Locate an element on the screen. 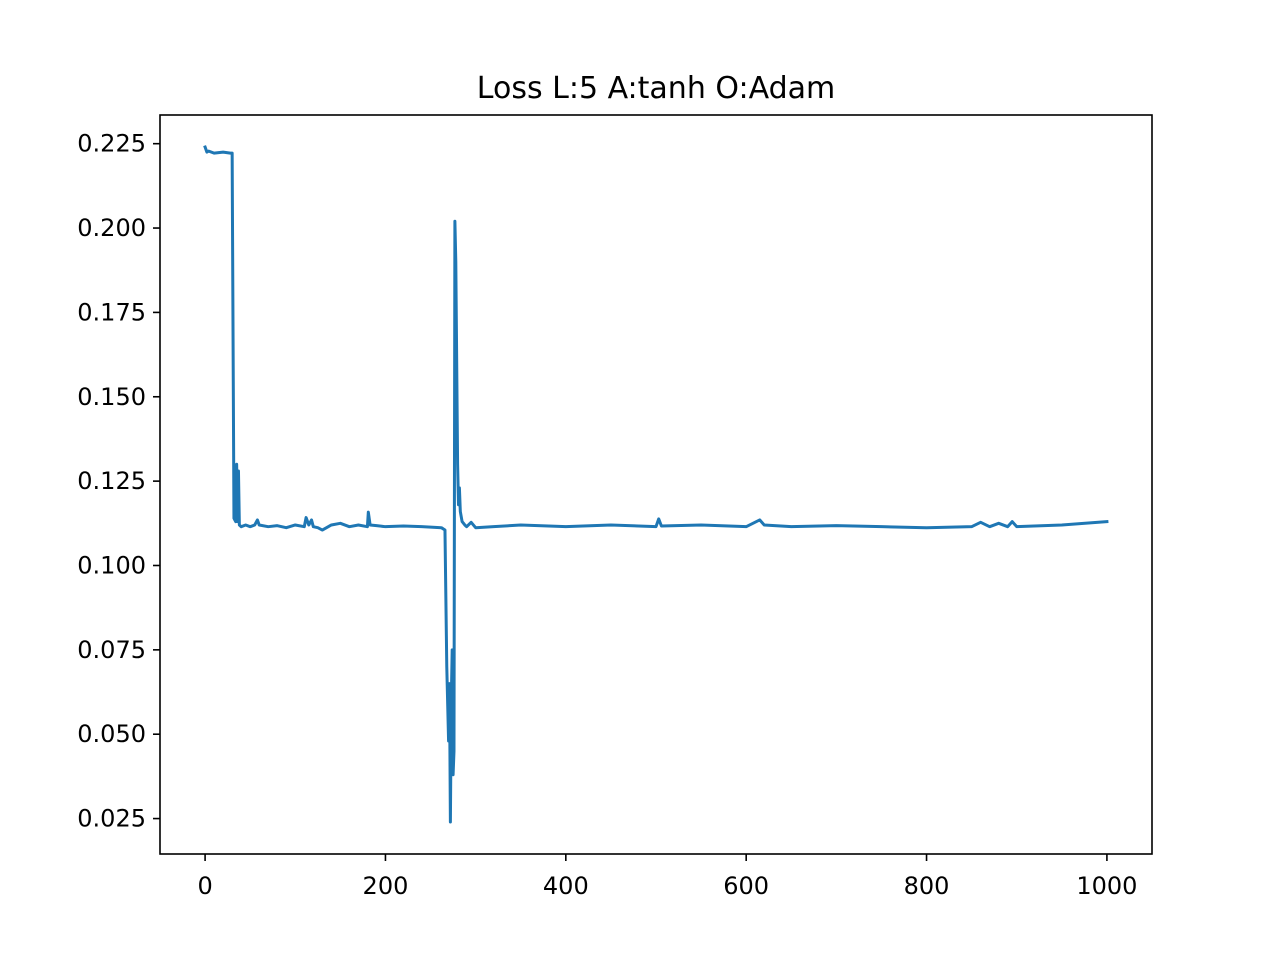  y-tick-label: 0.025 is located at coordinates (111, 819).